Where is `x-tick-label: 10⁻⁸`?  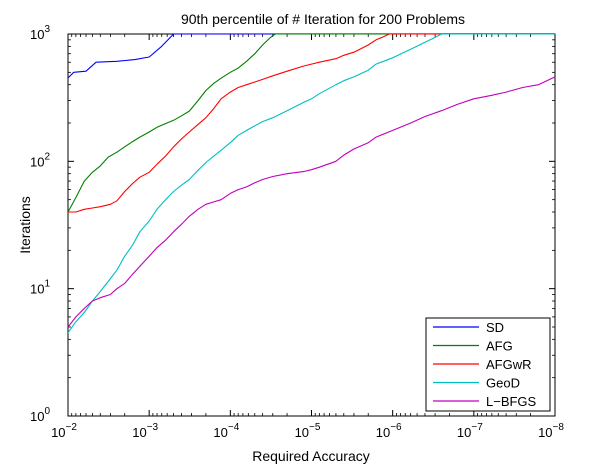 x-tick-label: 10⁻⁸ is located at coordinates (551, 431).